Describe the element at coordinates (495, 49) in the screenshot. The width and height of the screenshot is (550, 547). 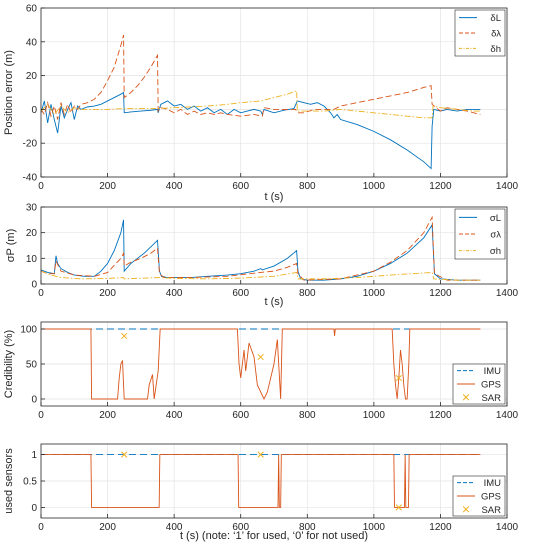
I see `legend-label-h: δh` at that location.